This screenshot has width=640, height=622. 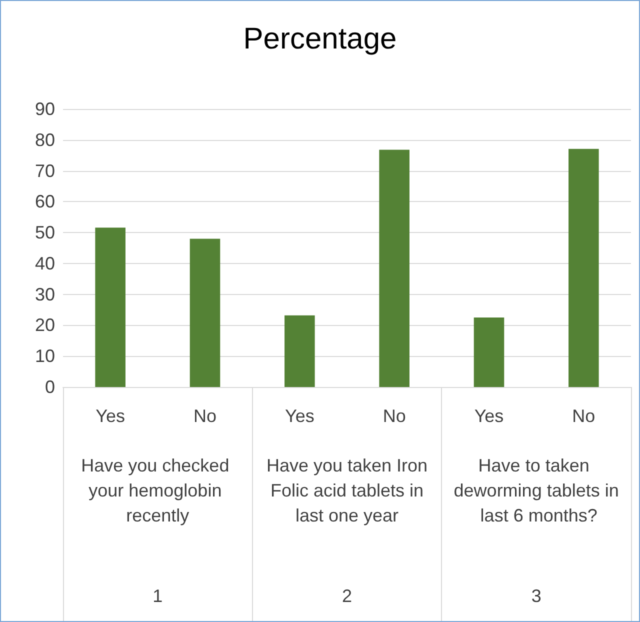 What do you see at coordinates (44, 294) in the screenshot?
I see `y-tick-label: 30` at bounding box center [44, 294].